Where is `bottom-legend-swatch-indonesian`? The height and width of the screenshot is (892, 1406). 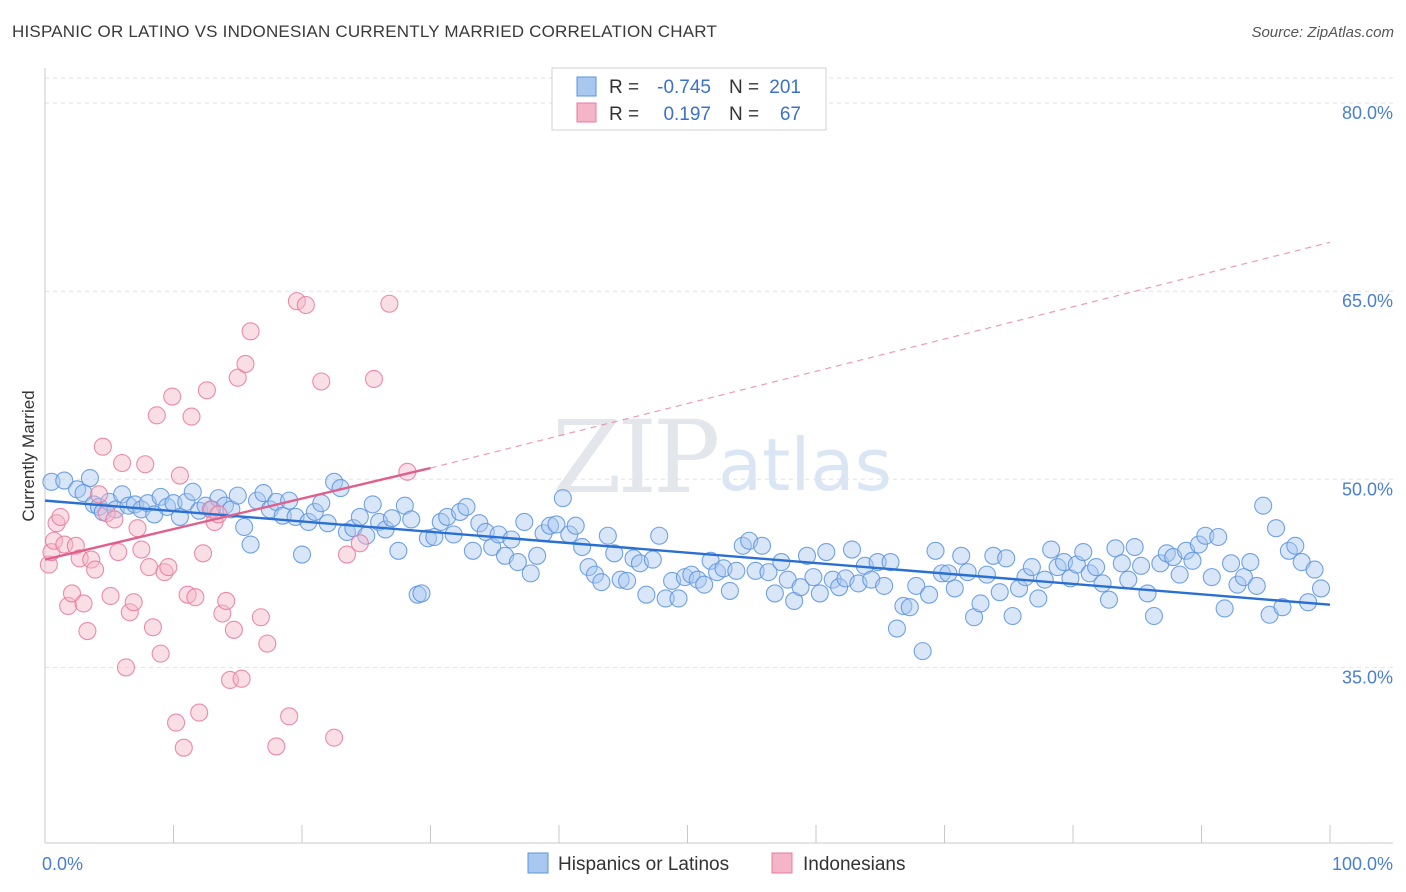
bottom-legend-swatch-indonesian is located at coordinates (782, 863).